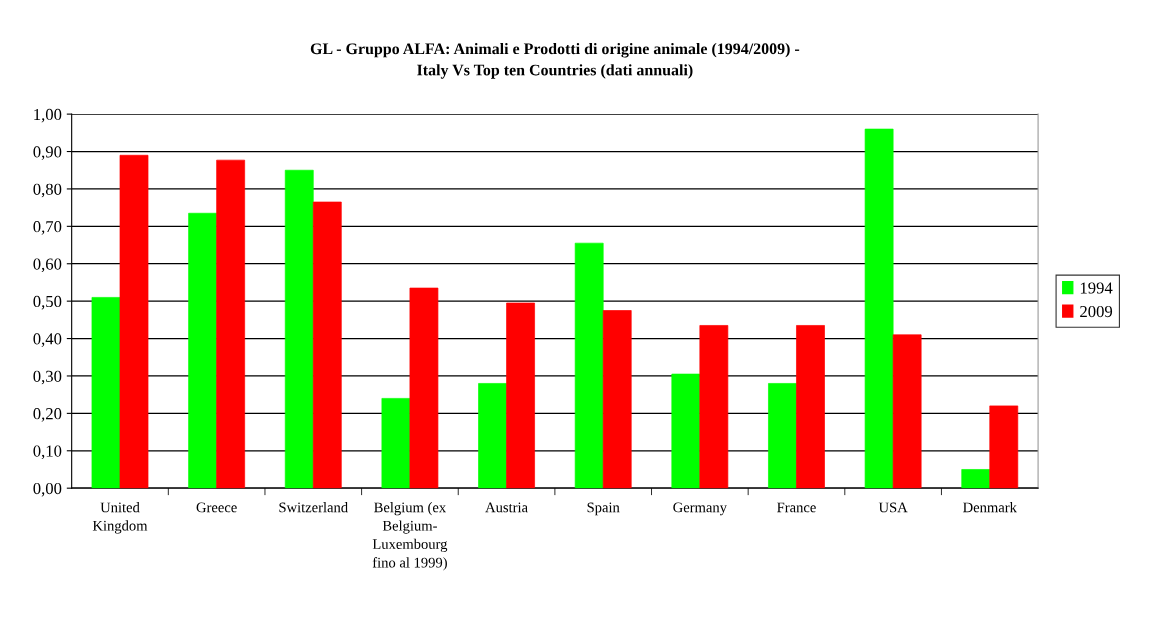 Image resolution: width=1156 pixels, height=634 pixels. Describe the element at coordinates (506, 507) in the screenshot. I see `x-tick-label: Austria` at that location.